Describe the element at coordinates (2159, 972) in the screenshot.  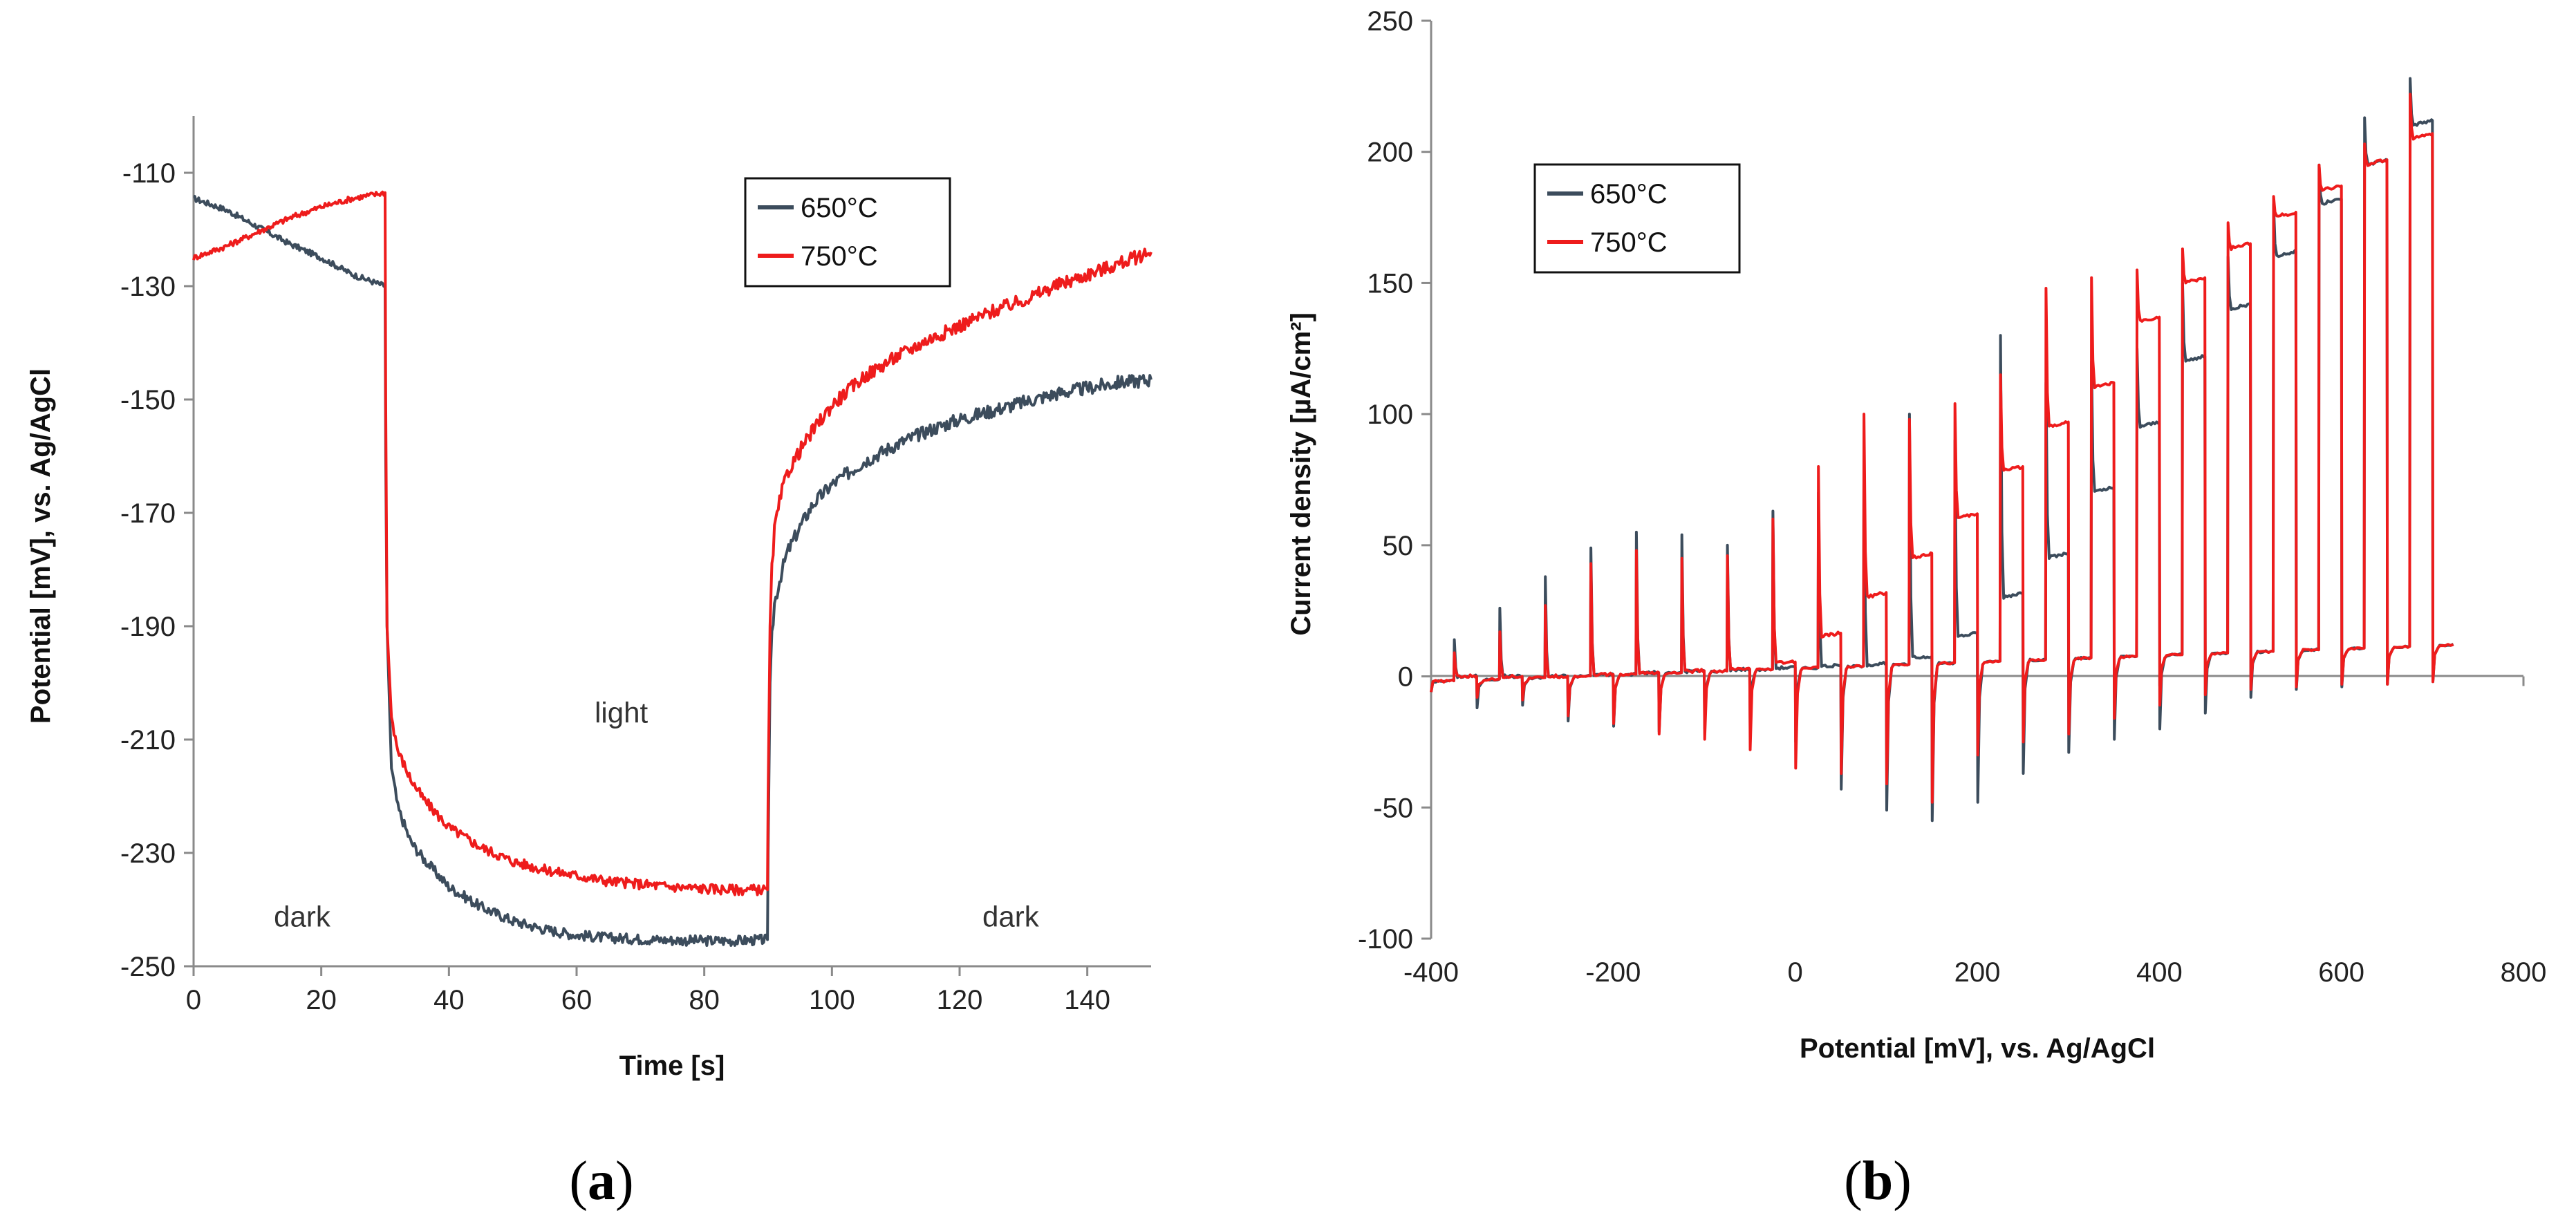
I see `b-x-tick-label: 400` at that location.